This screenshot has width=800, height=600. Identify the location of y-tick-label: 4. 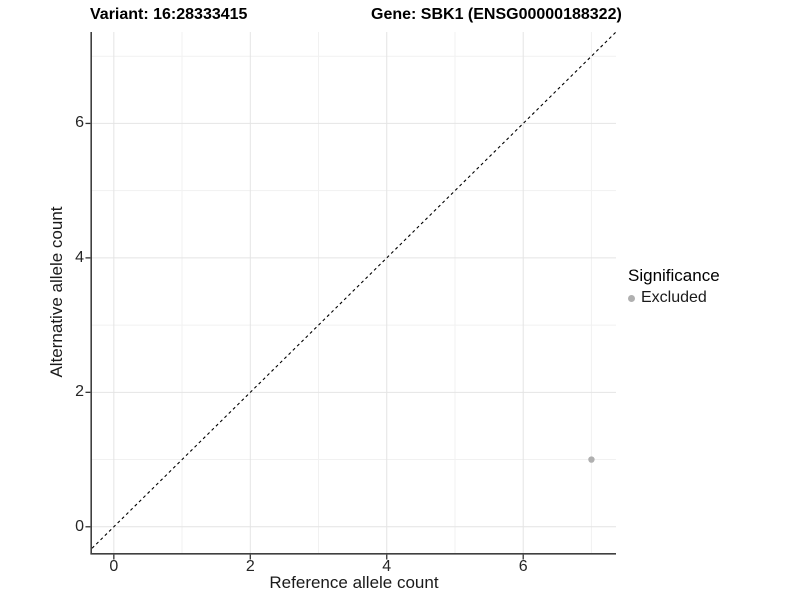
(79, 257).